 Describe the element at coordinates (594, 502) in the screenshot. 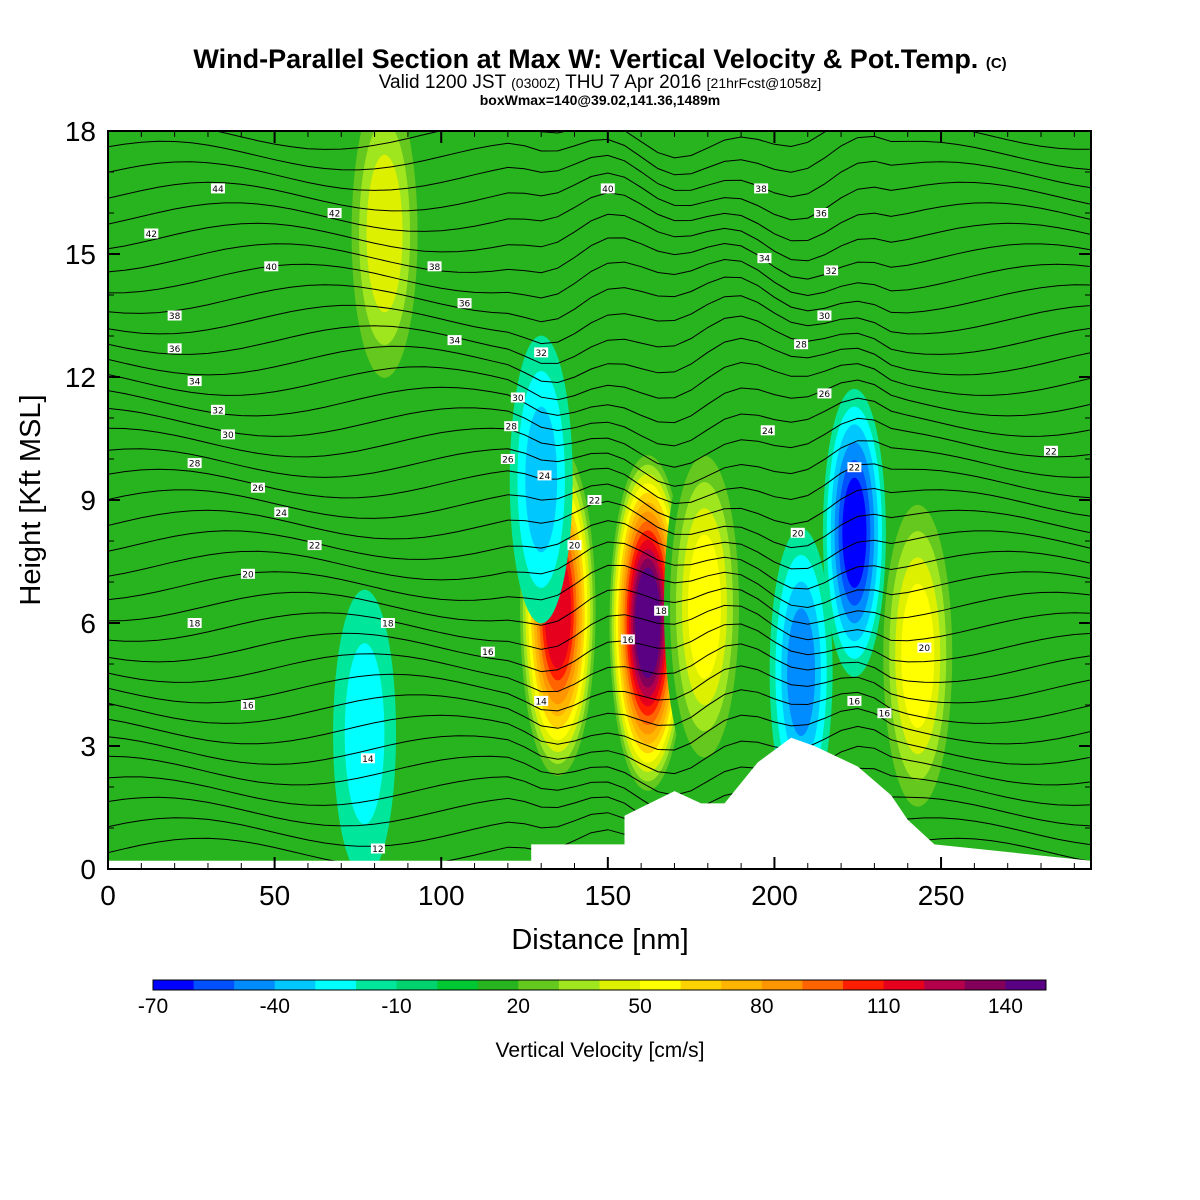

I see `contour-label-text: 22` at that location.